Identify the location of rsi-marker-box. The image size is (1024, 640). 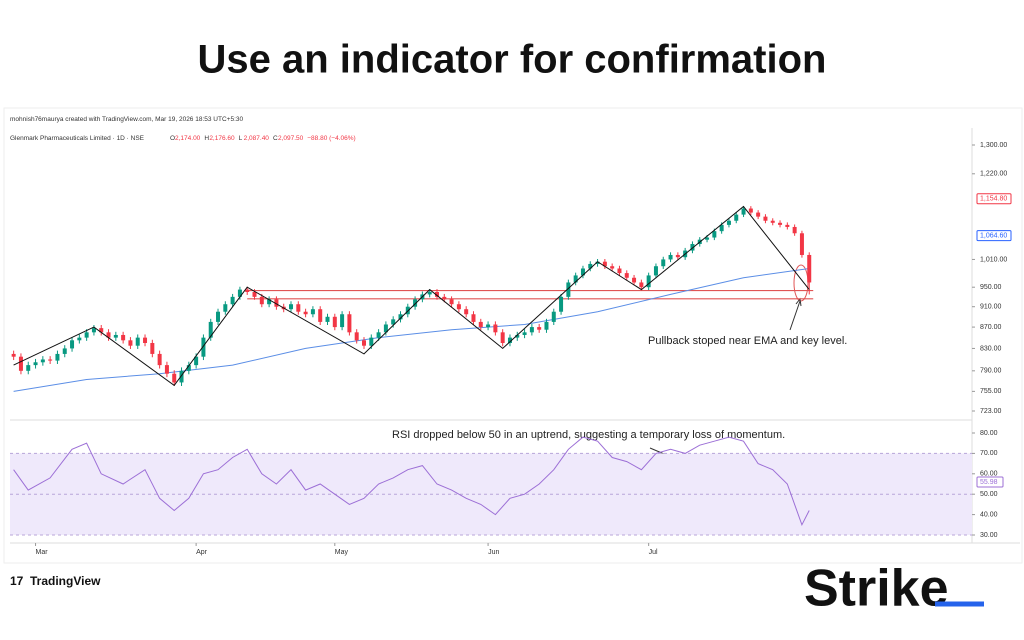
(990, 482).